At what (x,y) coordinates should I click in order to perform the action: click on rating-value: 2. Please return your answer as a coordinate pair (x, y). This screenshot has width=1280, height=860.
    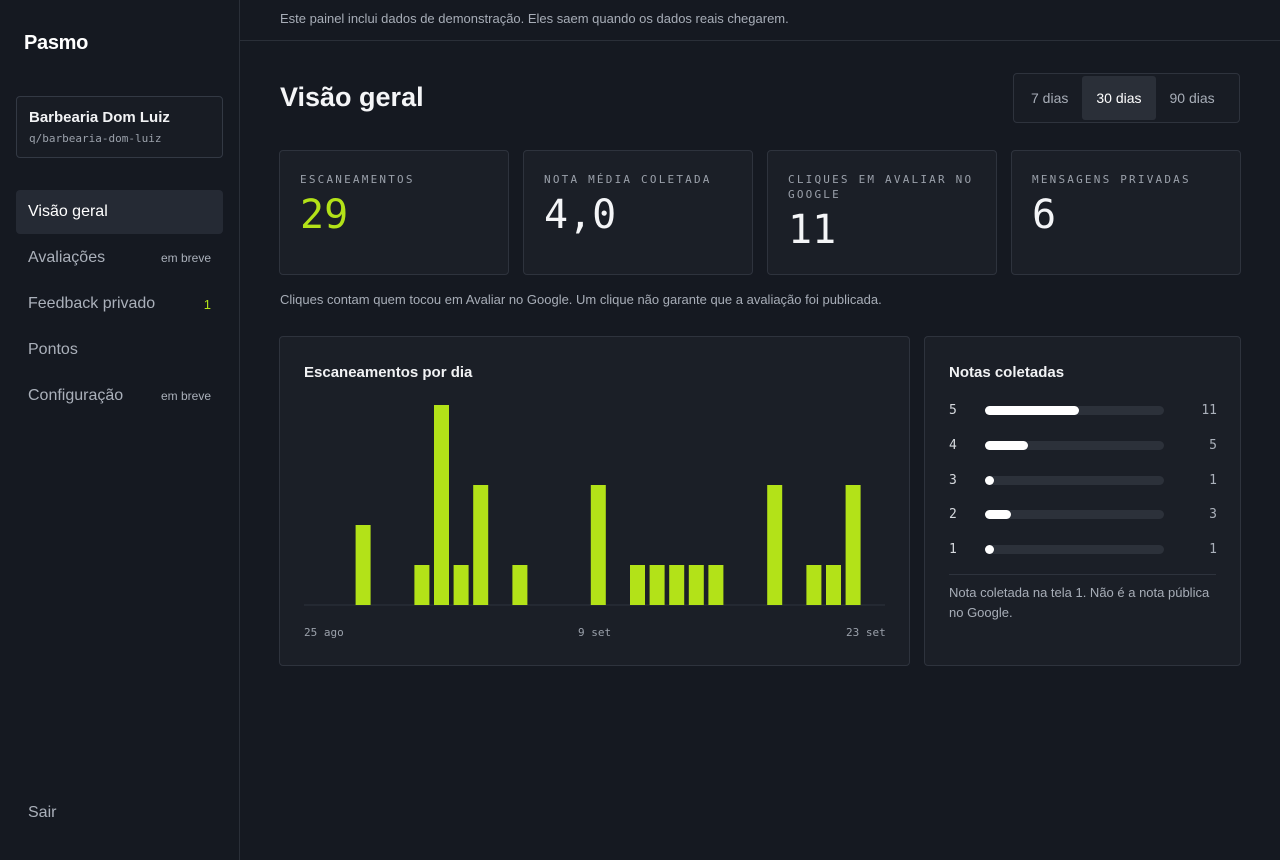
    Looking at the image, I should click on (953, 514).